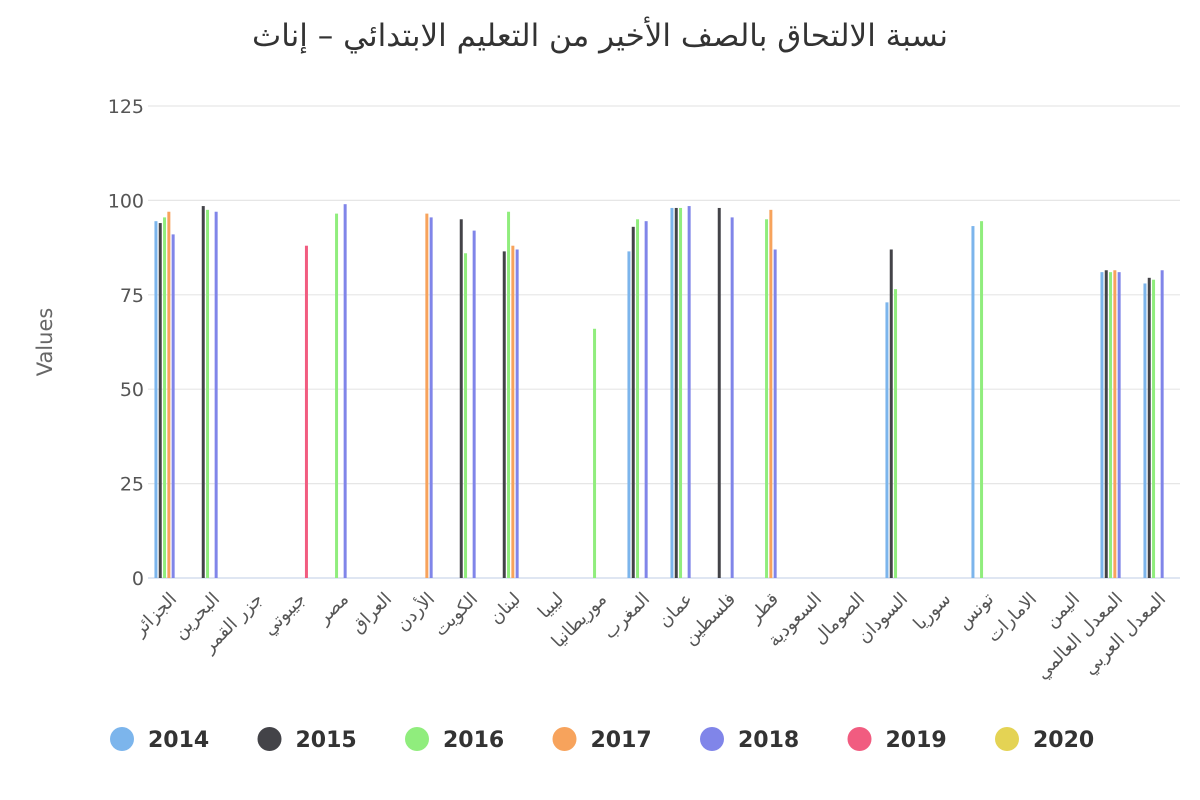 The image size is (1200, 800). I want to click on legend: 2014 2015 2016 2017 2018 2019 2020, so click(602, 740).